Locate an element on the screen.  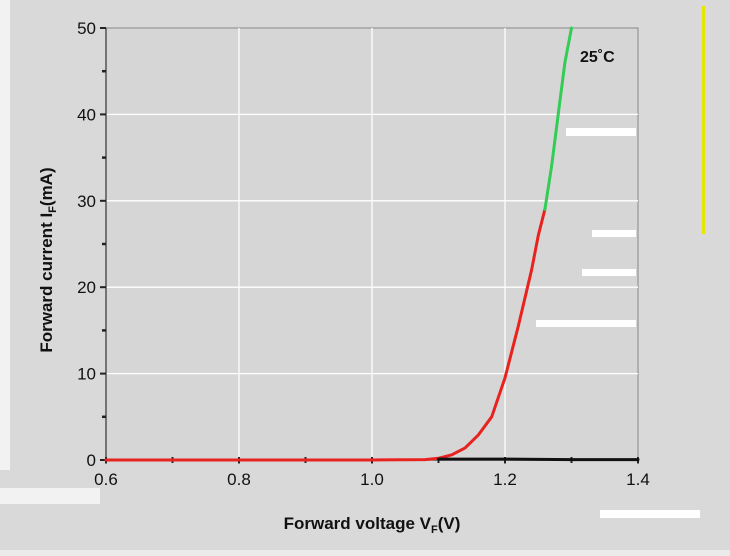
y-tick-label: 50 is located at coordinates (86, 28).